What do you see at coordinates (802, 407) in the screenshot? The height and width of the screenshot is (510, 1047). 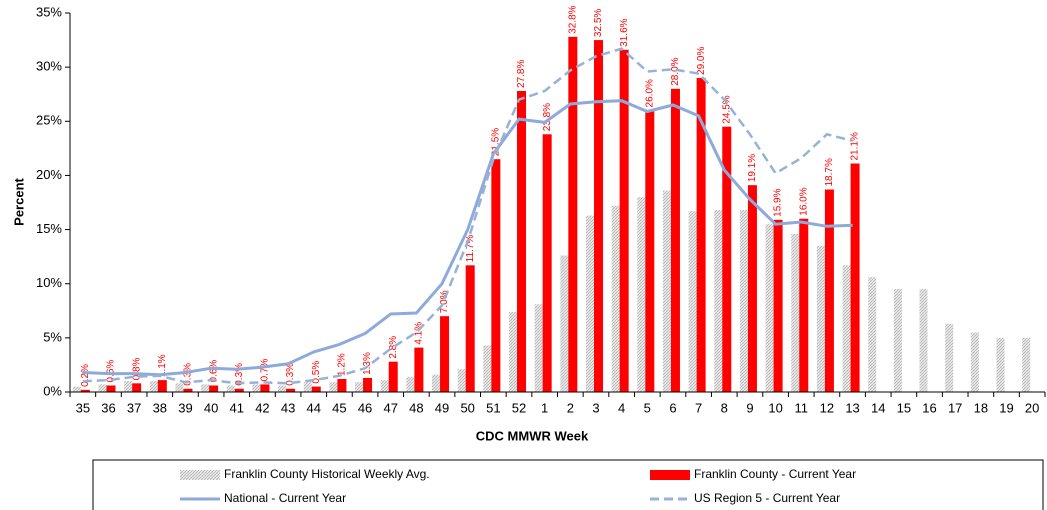 I see `x-tick-label: 11` at bounding box center [802, 407].